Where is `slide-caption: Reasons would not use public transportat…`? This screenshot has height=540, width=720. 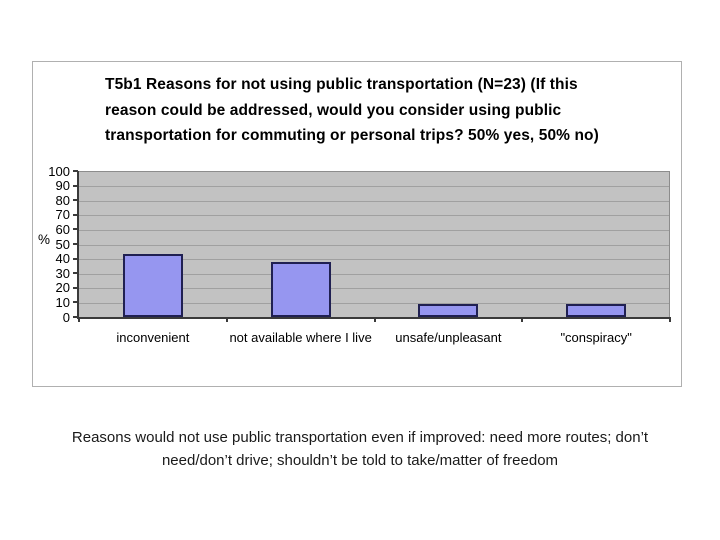
slide-caption: Reasons would not use public transportat… is located at coordinates (360, 449).